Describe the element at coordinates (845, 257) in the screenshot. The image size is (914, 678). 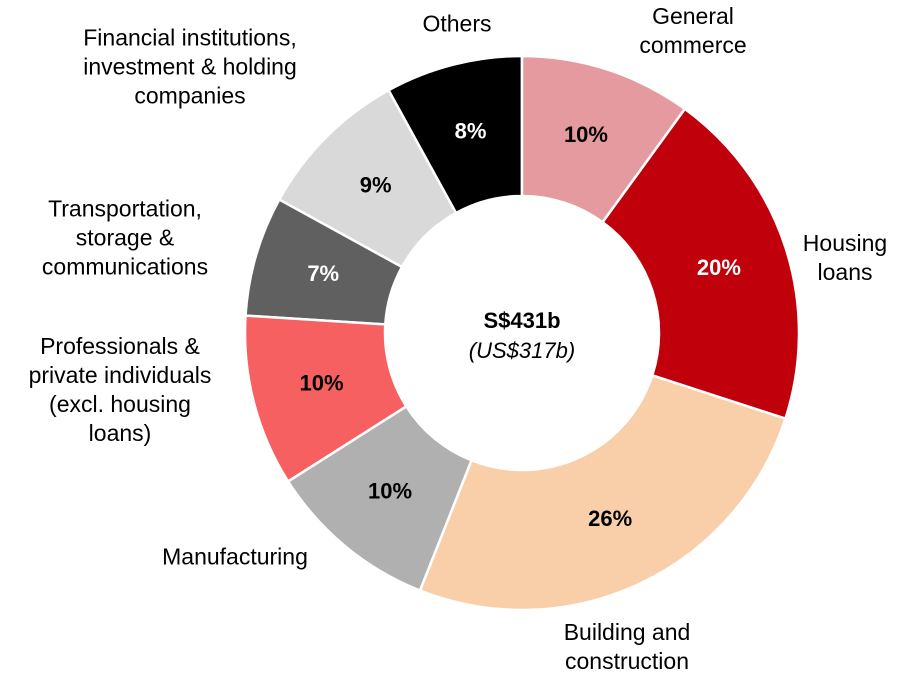
I see `category-label: Housing loans` at that location.